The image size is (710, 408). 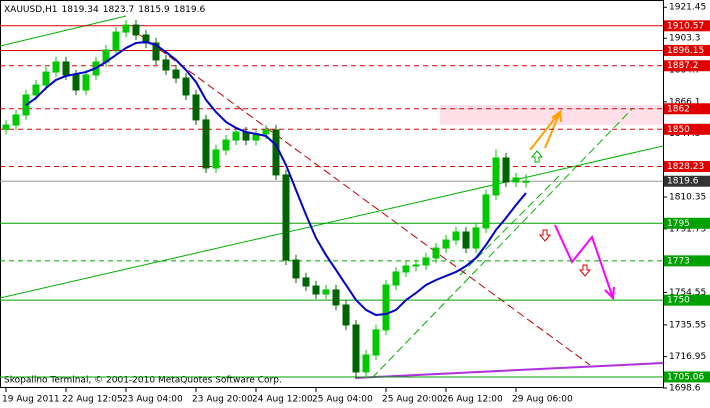 What do you see at coordinates (152, 400) in the screenshot?
I see `x-tick-label: 23 Aug 04:00` at bounding box center [152, 400].